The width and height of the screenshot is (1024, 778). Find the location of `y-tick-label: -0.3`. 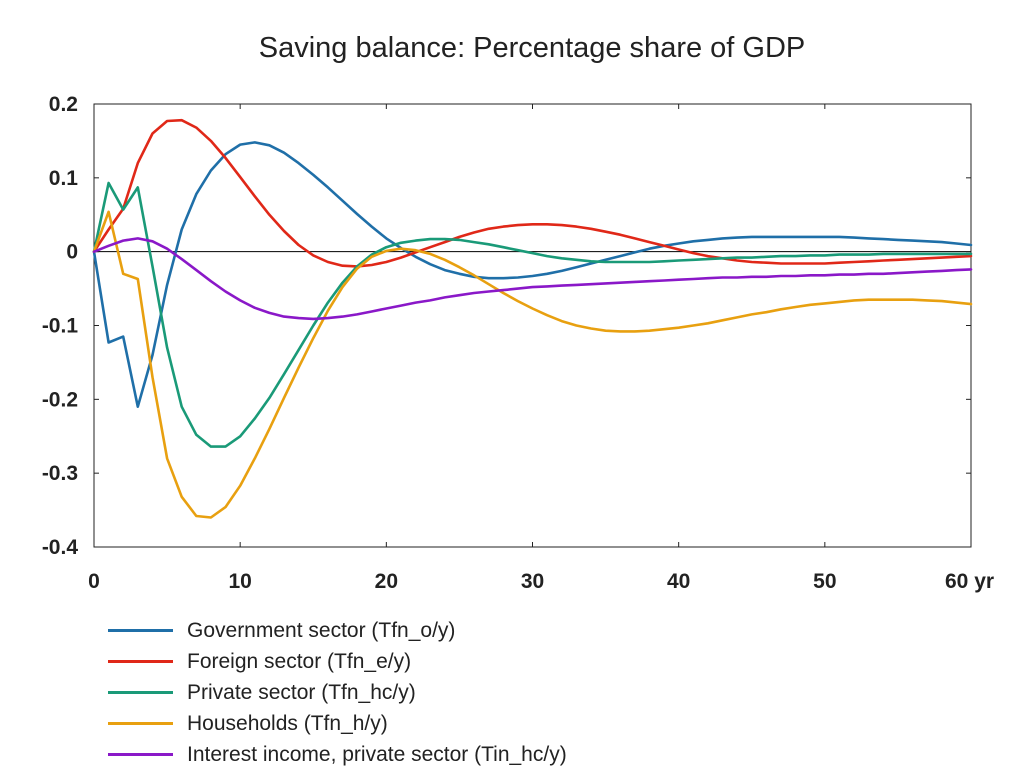

y-tick-label: -0.3 is located at coordinates (60, 473).